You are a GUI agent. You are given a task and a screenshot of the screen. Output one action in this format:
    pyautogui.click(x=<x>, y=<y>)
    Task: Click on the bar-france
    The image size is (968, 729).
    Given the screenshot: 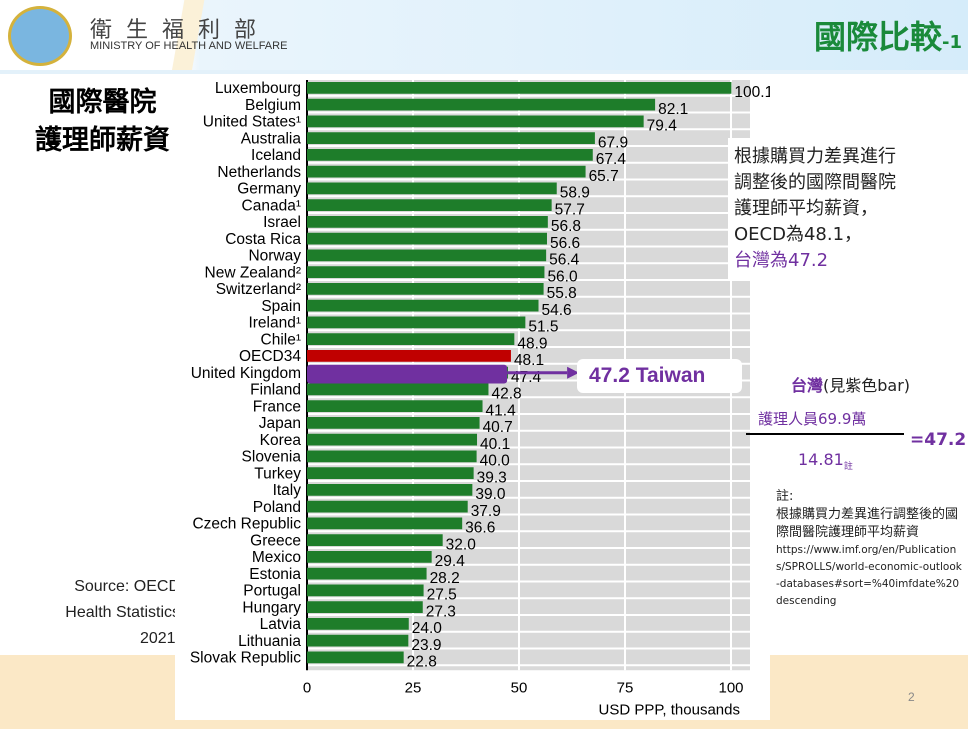 What is the action you would take?
    pyautogui.click(x=395, y=406)
    